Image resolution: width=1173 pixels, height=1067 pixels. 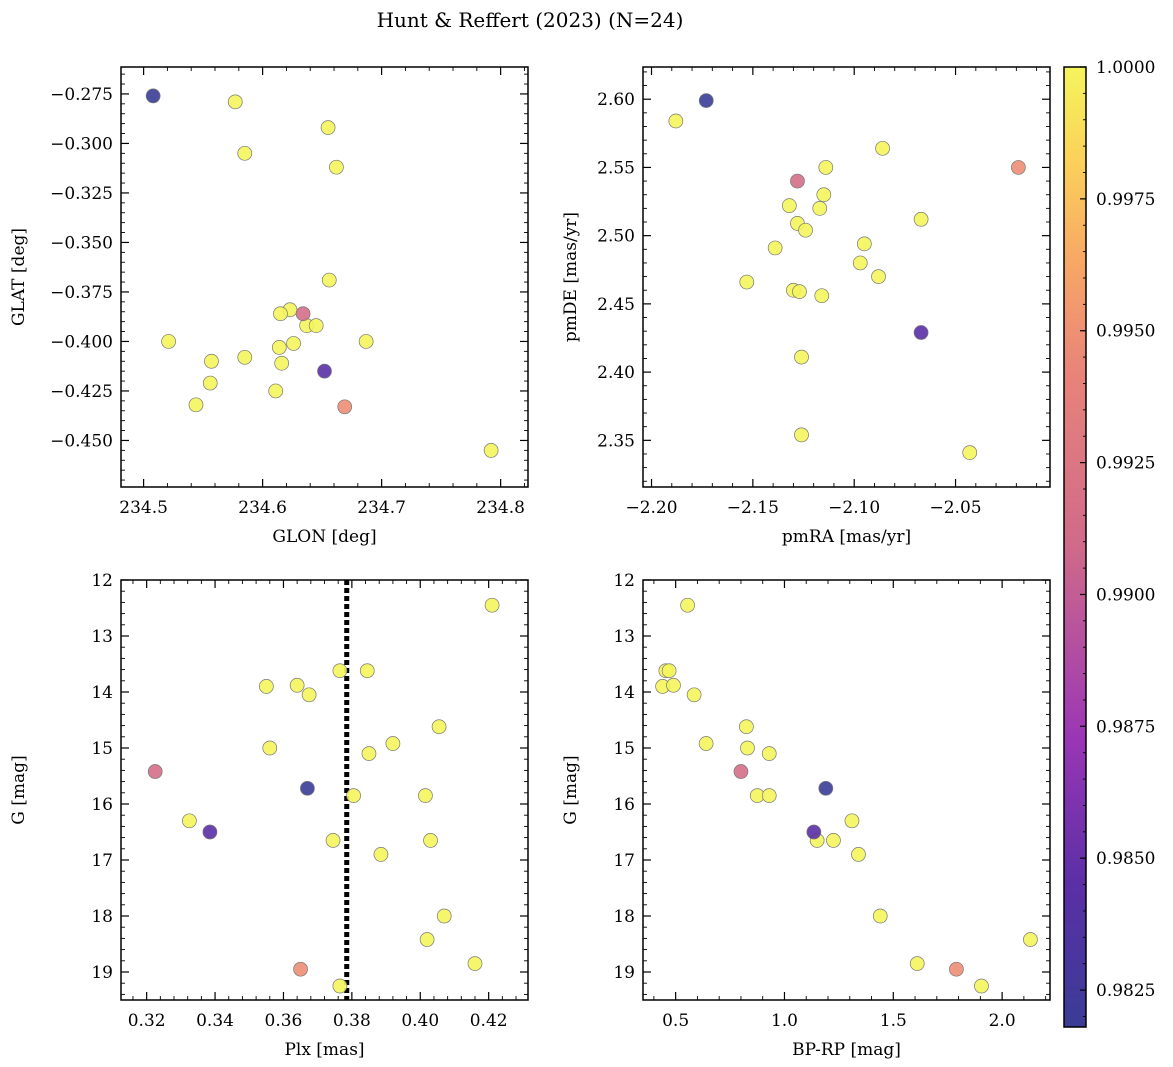 What do you see at coordinates (616, 237) in the screenshot?
I see `y-tick-label: 2.50` at bounding box center [616, 237].